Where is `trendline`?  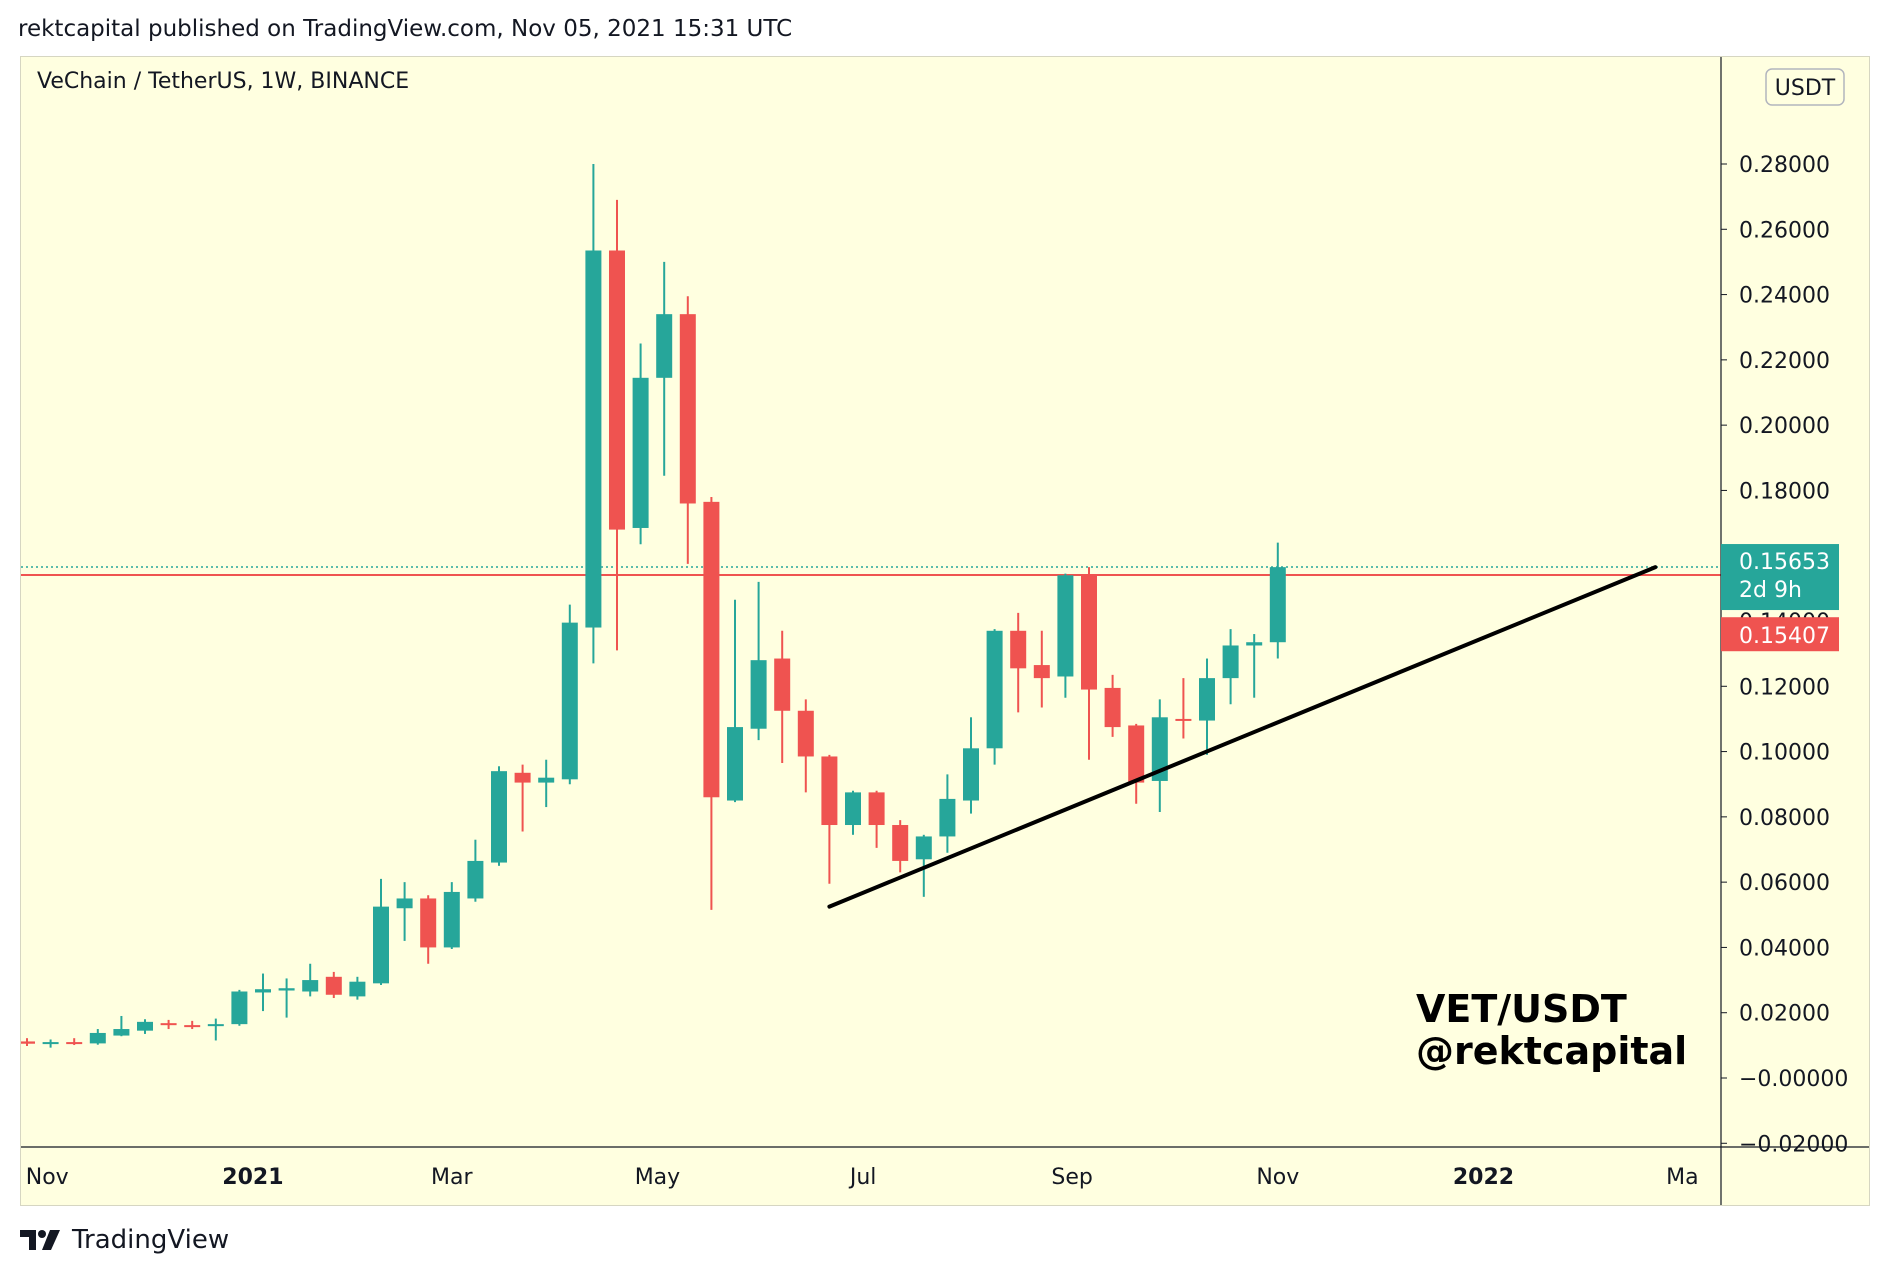 trendline is located at coordinates (1242, 737).